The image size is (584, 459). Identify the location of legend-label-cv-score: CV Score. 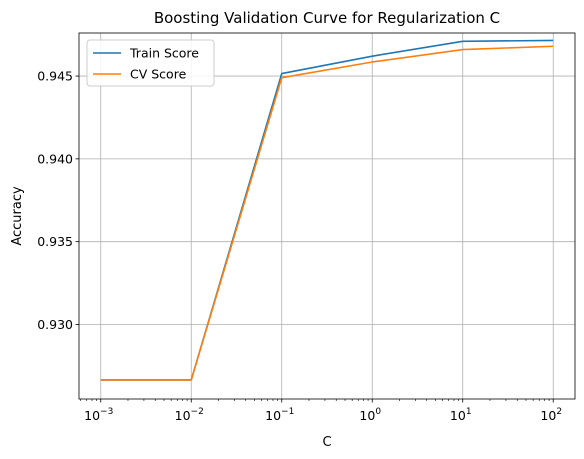
(158, 74).